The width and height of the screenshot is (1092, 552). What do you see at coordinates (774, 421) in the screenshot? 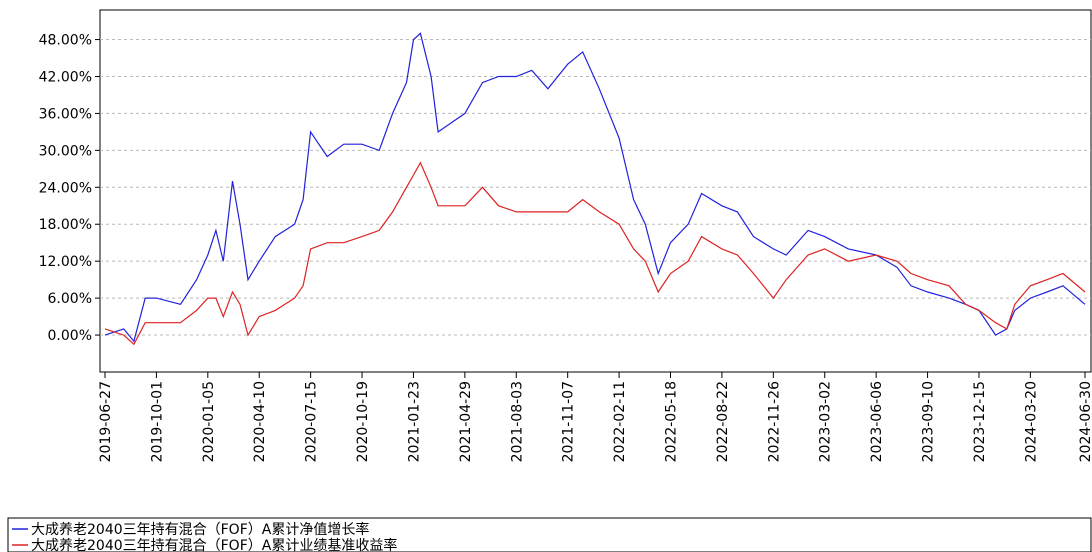
I see `x-tick-label: 2022-11-26` at bounding box center [774, 421].